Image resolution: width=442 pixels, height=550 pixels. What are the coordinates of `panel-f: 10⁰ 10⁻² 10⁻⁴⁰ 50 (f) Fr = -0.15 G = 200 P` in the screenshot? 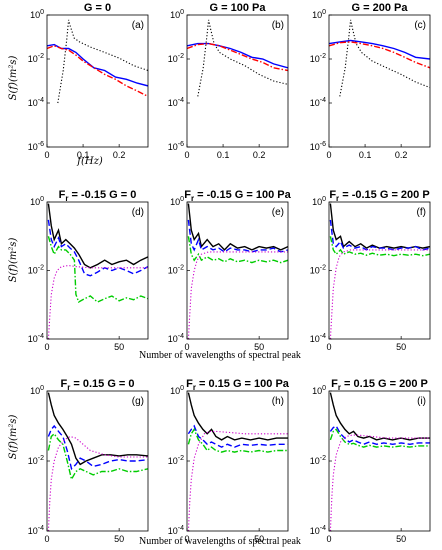 It's located at (370, 270).